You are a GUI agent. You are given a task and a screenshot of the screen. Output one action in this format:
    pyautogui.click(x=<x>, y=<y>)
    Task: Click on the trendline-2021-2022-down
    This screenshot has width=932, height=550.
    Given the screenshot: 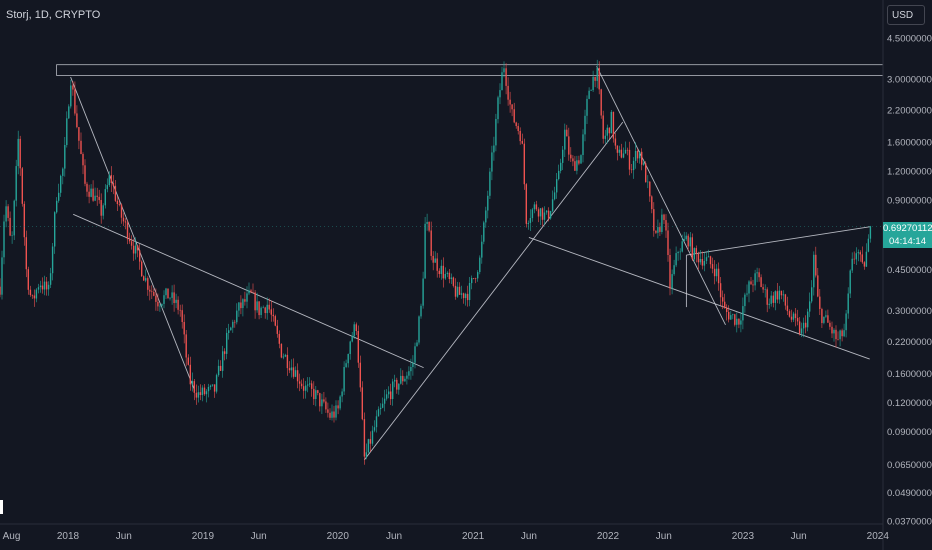 What is the action you would take?
    pyautogui.click(x=661, y=195)
    